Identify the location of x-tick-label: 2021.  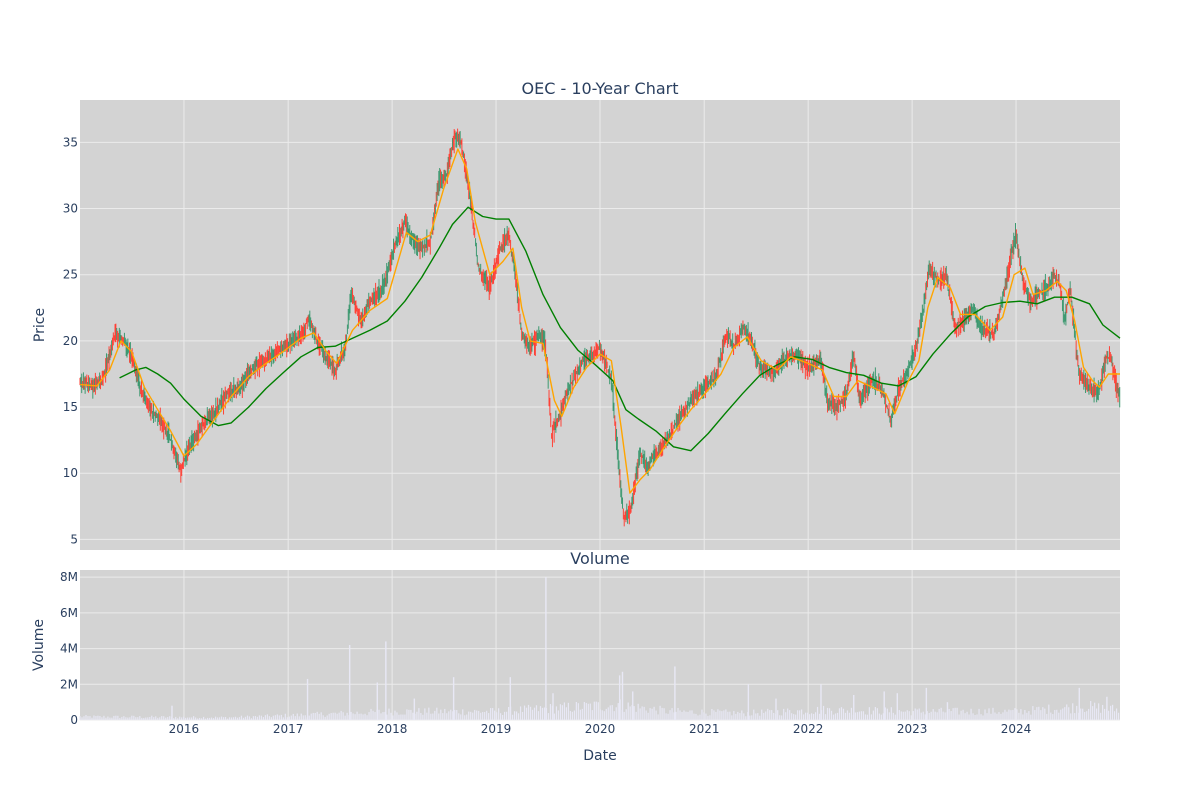
(704, 729).